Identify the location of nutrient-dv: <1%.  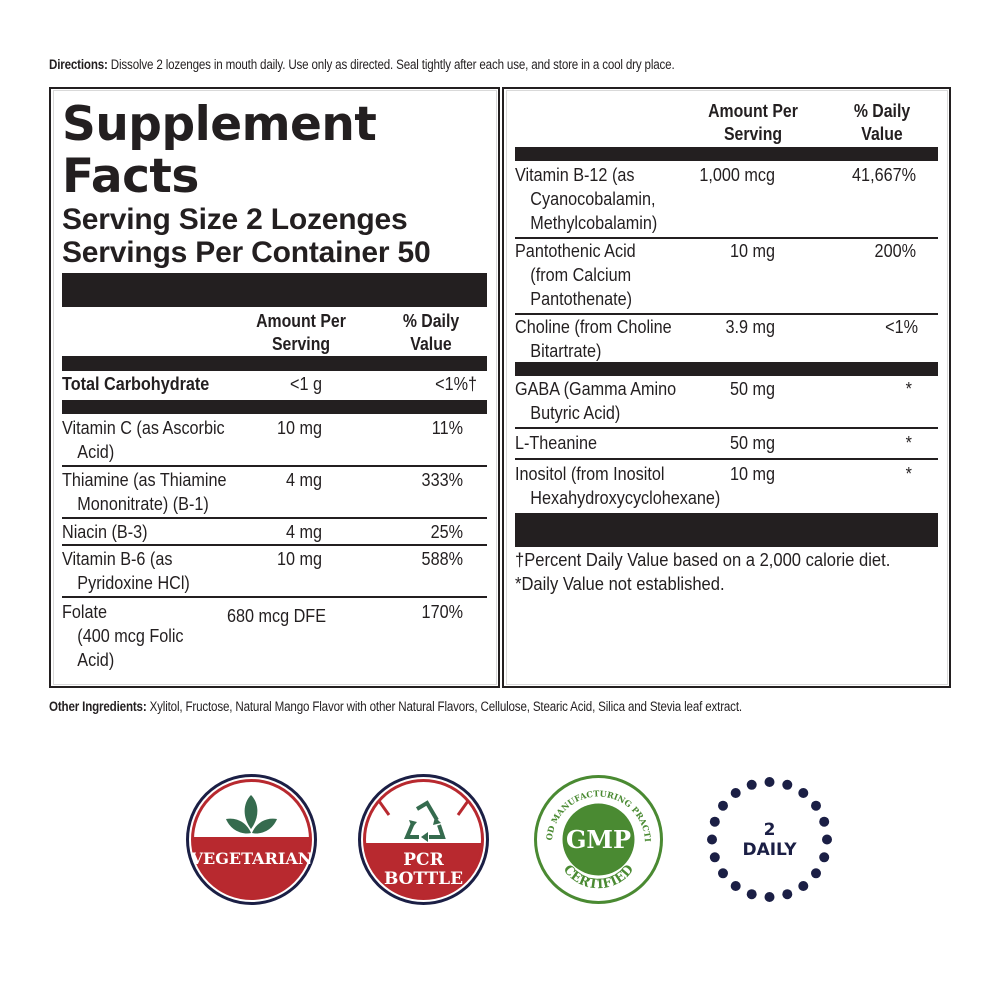
(901, 327).